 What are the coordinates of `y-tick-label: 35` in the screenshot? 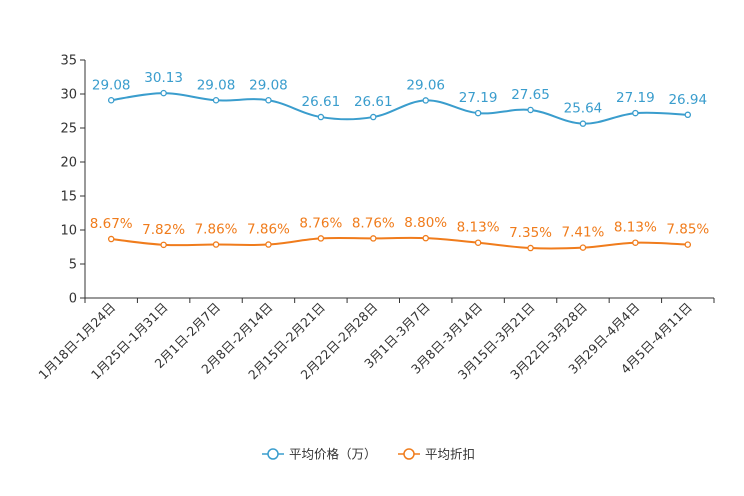 It's located at (68, 61).